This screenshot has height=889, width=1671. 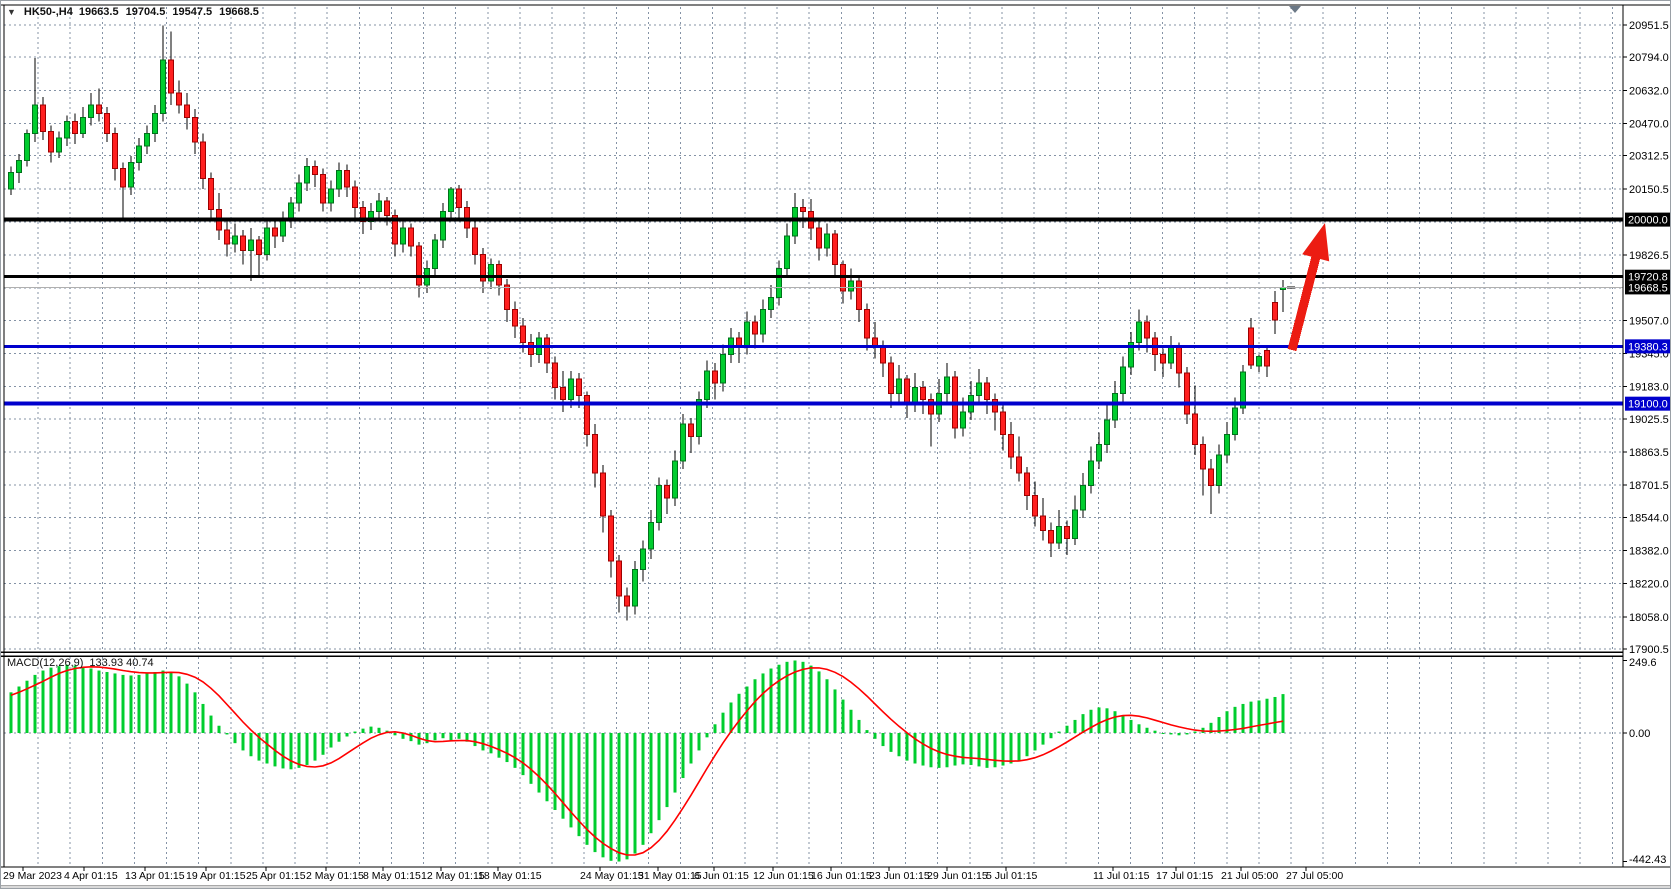 I want to click on time-axis-label: 25 Apr 01:15, so click(x=276, y=876).